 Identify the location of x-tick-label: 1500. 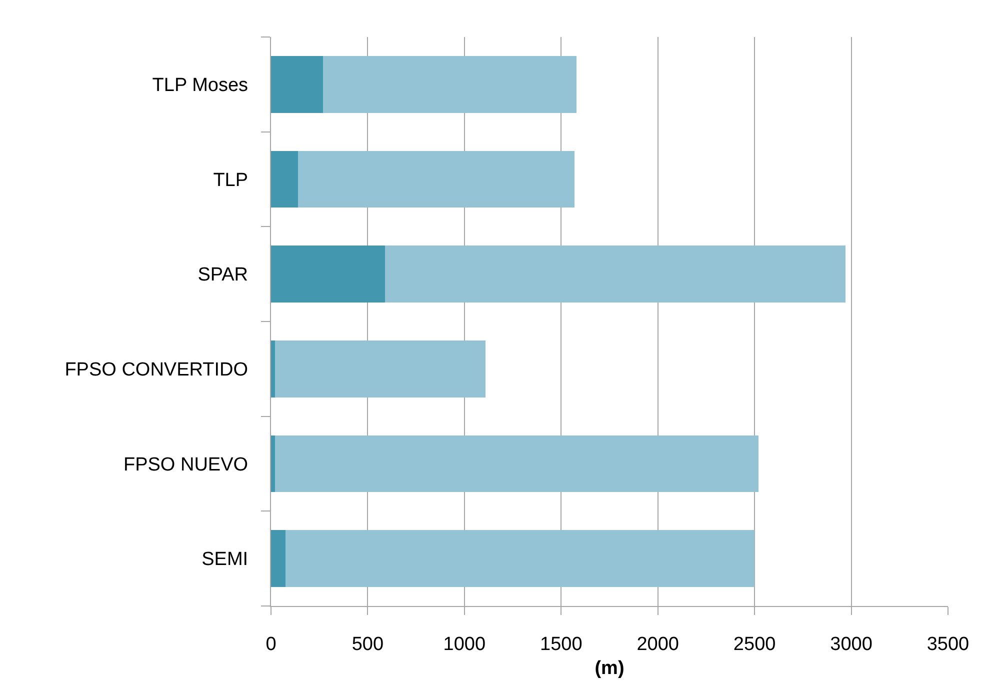
(561, 644).